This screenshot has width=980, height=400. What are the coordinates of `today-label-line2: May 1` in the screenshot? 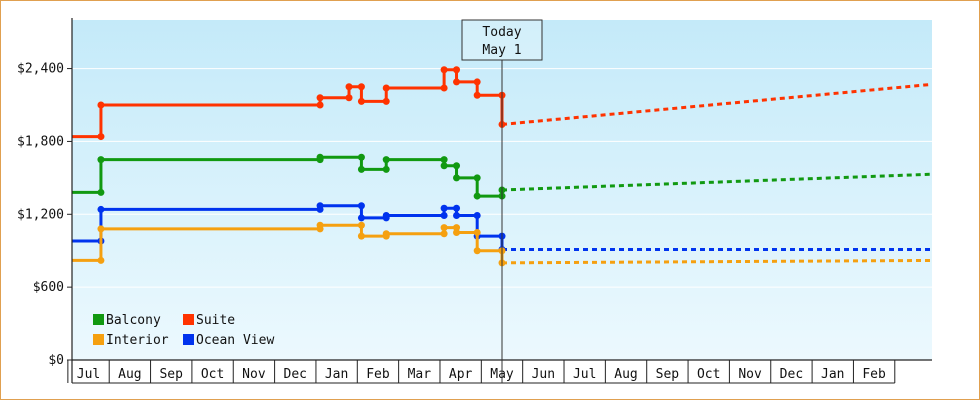 It's located at (501, 50).